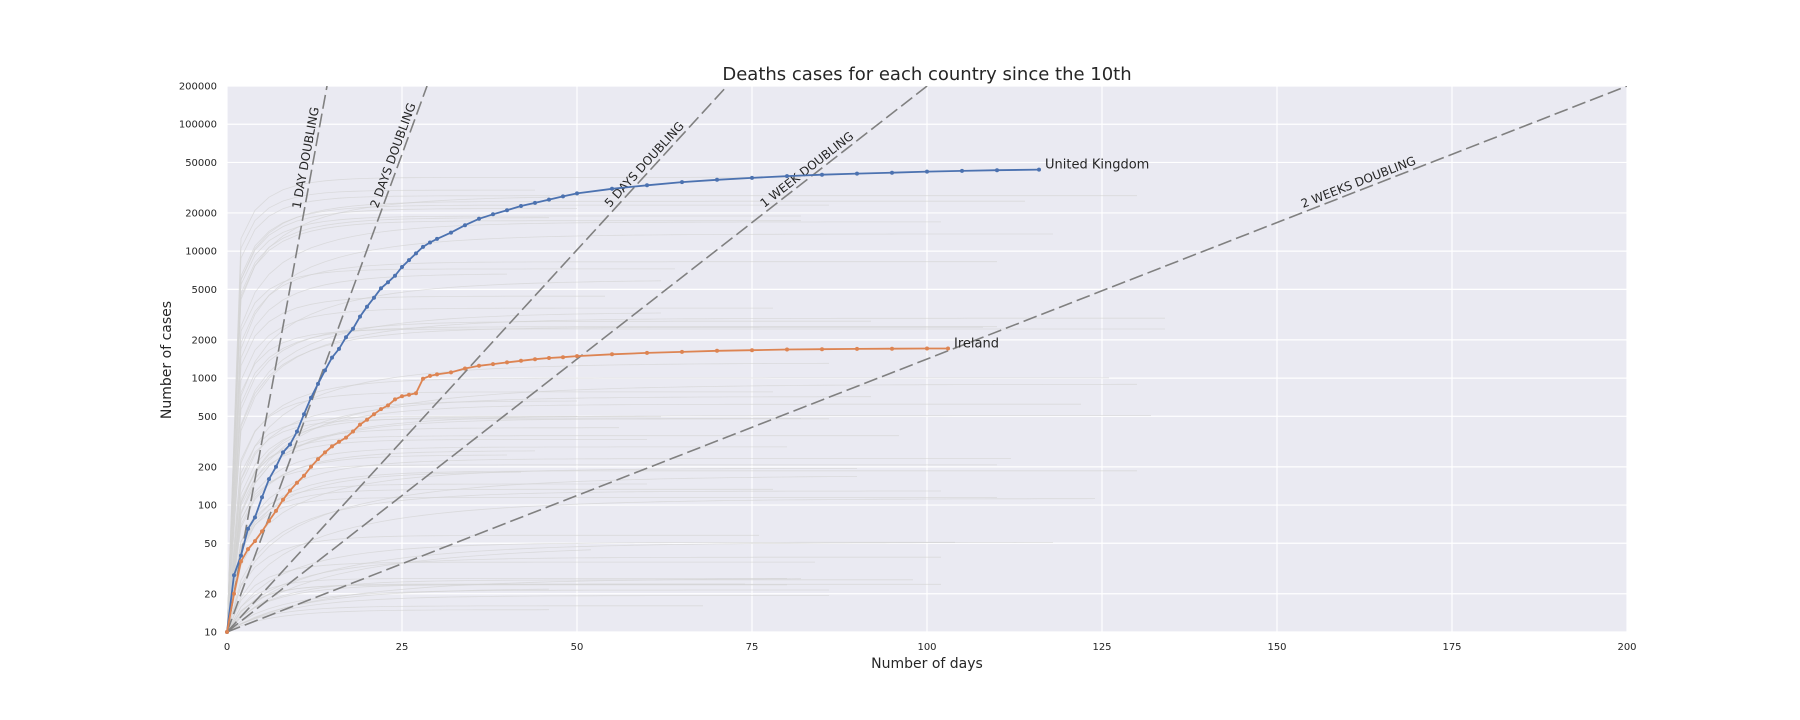 The height and width of the screenshot is (720, 1800). I want to click on y-tick-label: 10, so click(210, 633).